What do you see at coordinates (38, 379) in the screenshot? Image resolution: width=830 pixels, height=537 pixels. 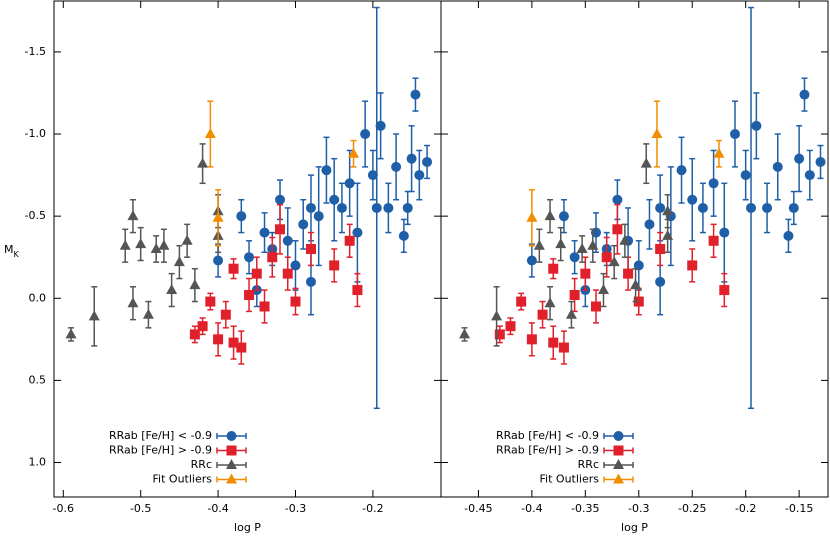 I see `y-tick-label: 0.5` at bounding box center [38, 379].